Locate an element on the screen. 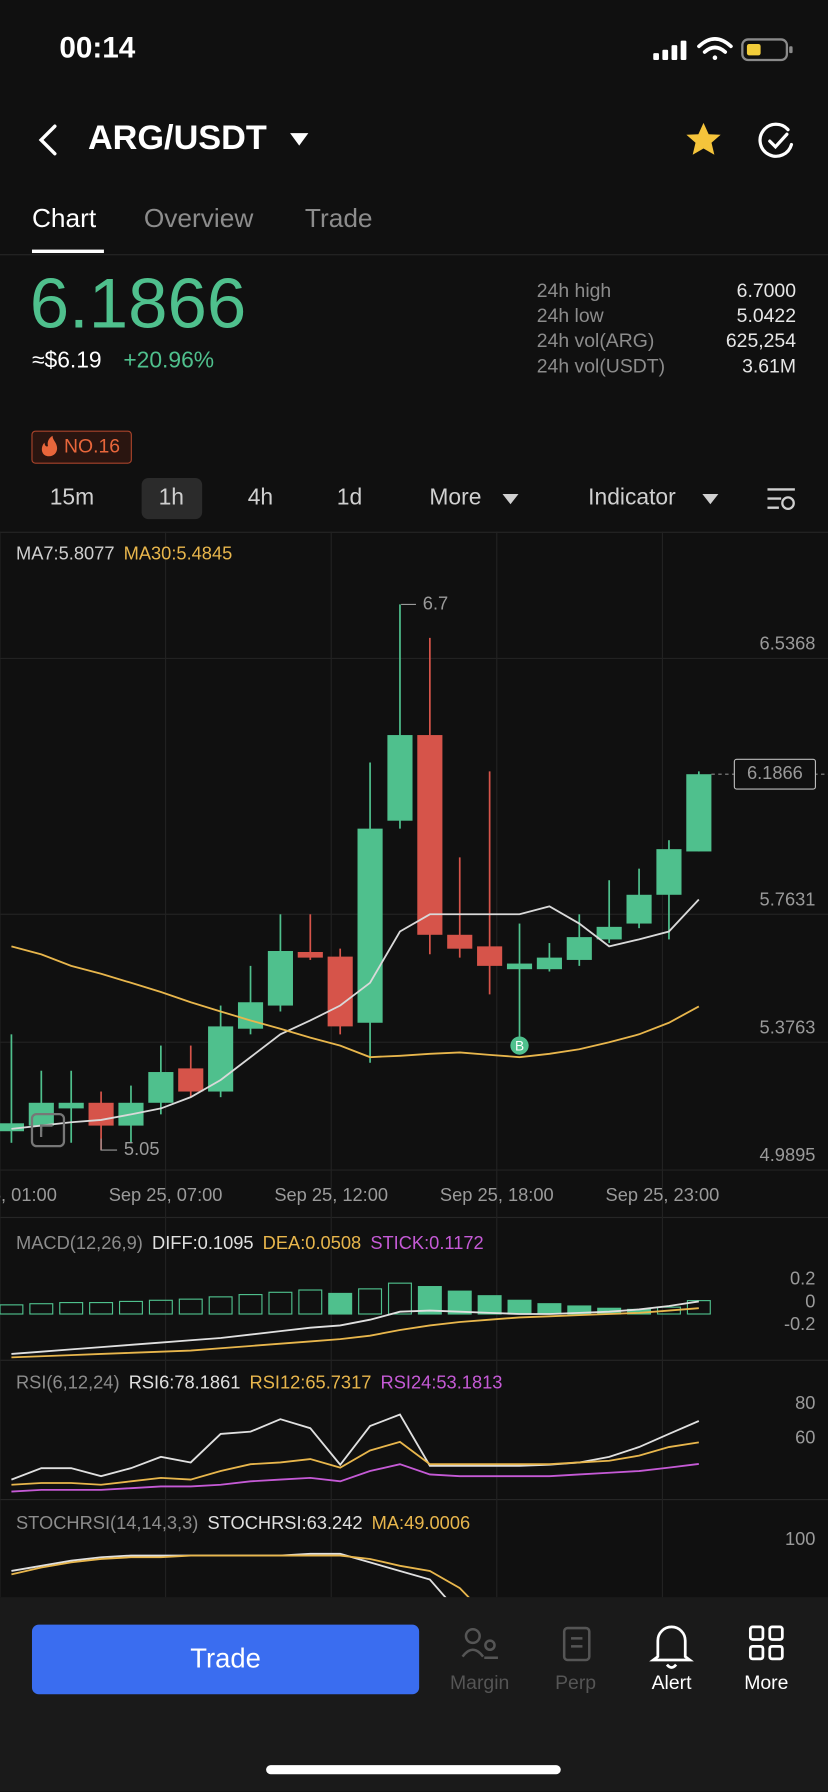 This screenshot has width=828, height=1792. legend-item: MA30:5.4845 is located at coordinates (178, 552).